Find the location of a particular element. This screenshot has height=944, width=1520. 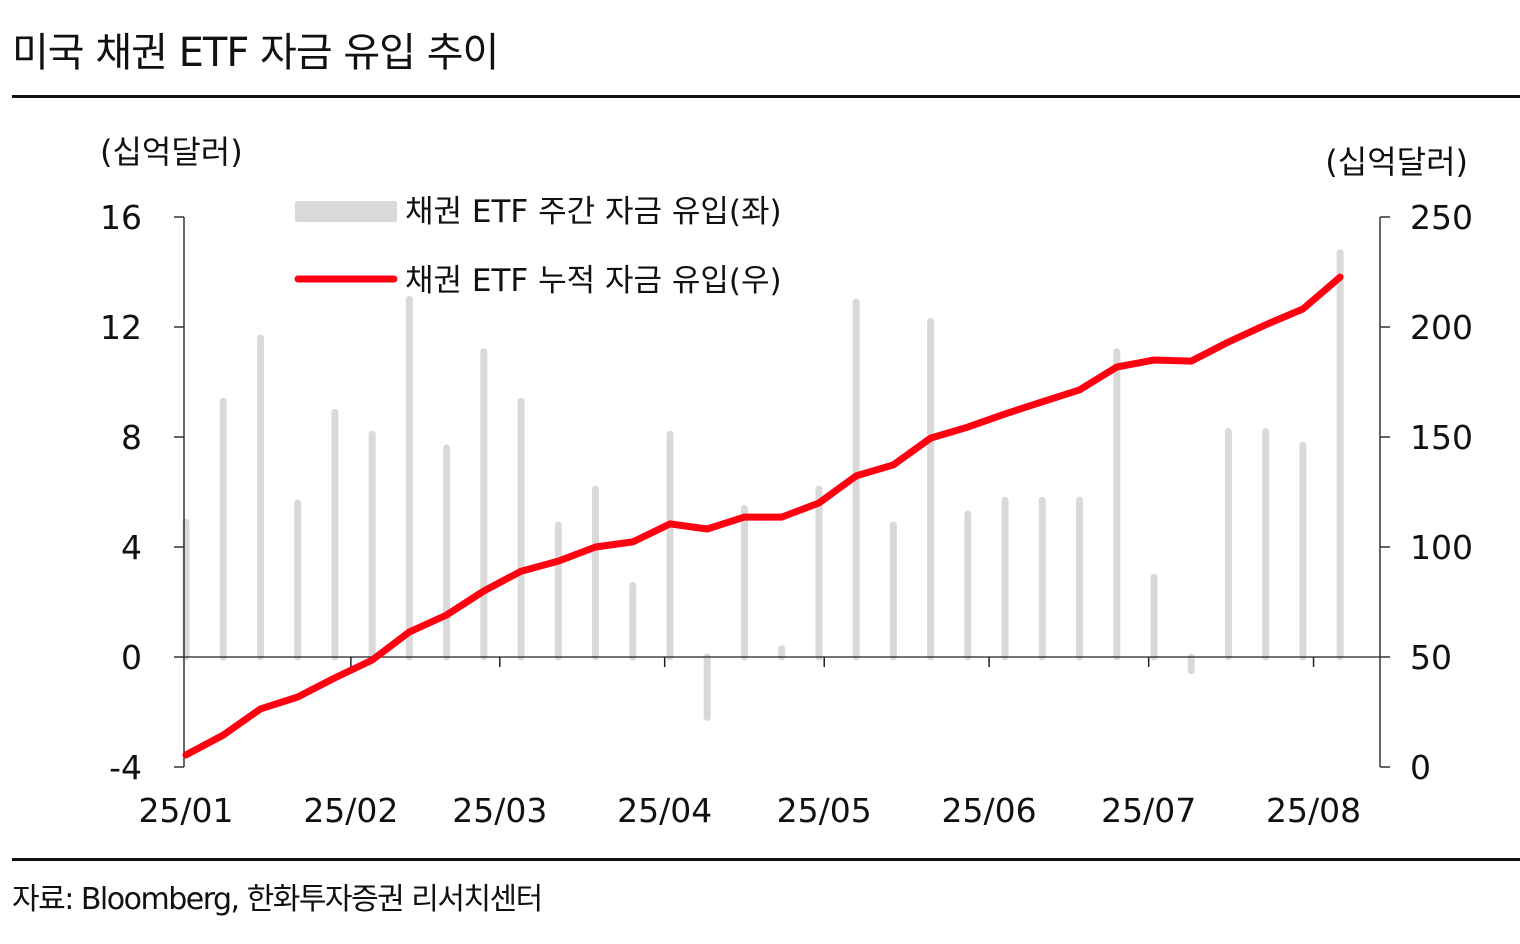

right-axis-unit: (십억달러) is located at coordinates (1396, 162).